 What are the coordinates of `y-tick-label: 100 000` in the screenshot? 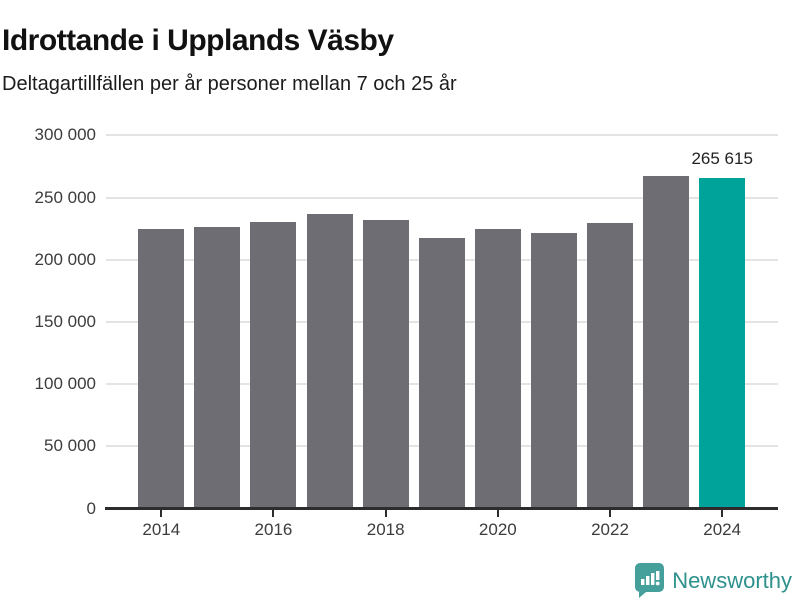 It's located at (65, 384).